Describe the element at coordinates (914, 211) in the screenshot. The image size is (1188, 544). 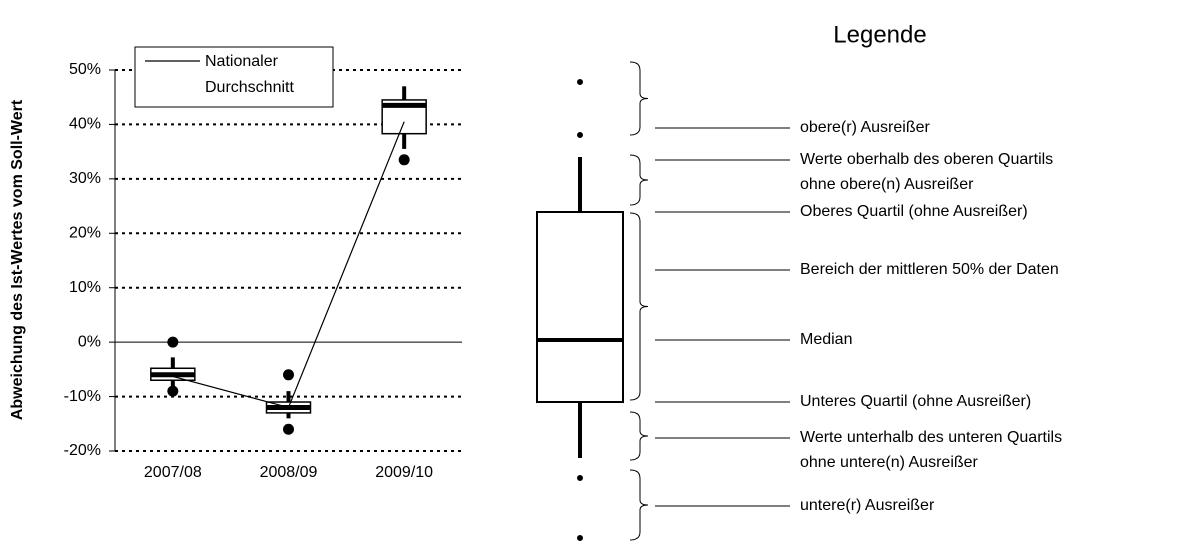
I see `legend-item-text: Oberes Quartil (ohne Ausreißer)` at that location.